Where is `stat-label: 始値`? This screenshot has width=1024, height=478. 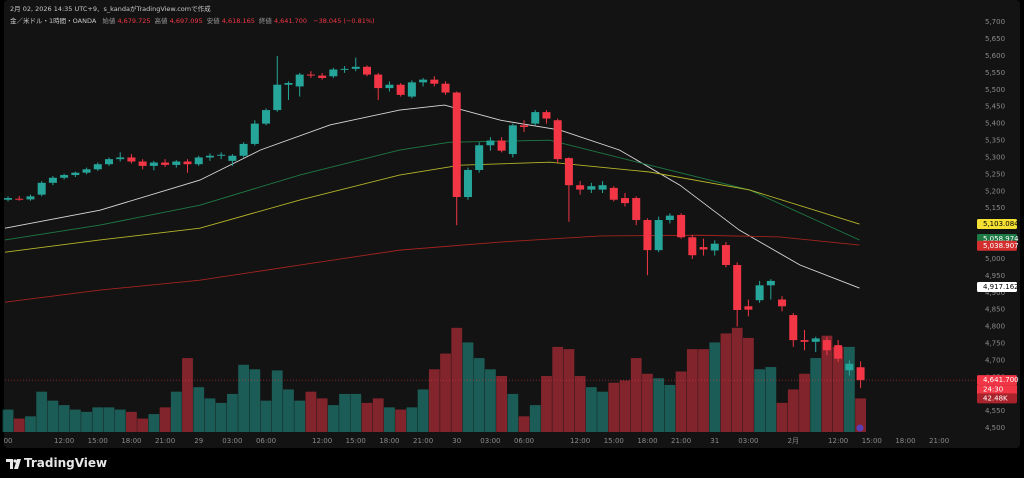 stat-label: 始値 is located at coordinates (109, 21).